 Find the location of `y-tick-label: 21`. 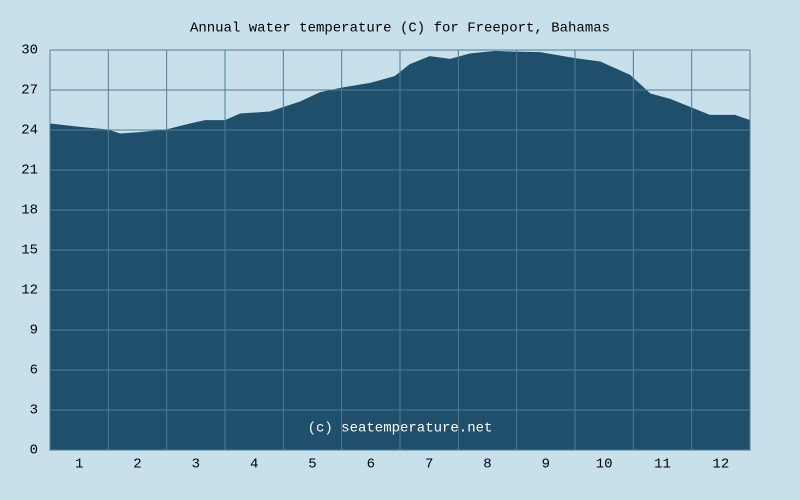

y-tick-label: 21 is located at coordinates (29, 171).